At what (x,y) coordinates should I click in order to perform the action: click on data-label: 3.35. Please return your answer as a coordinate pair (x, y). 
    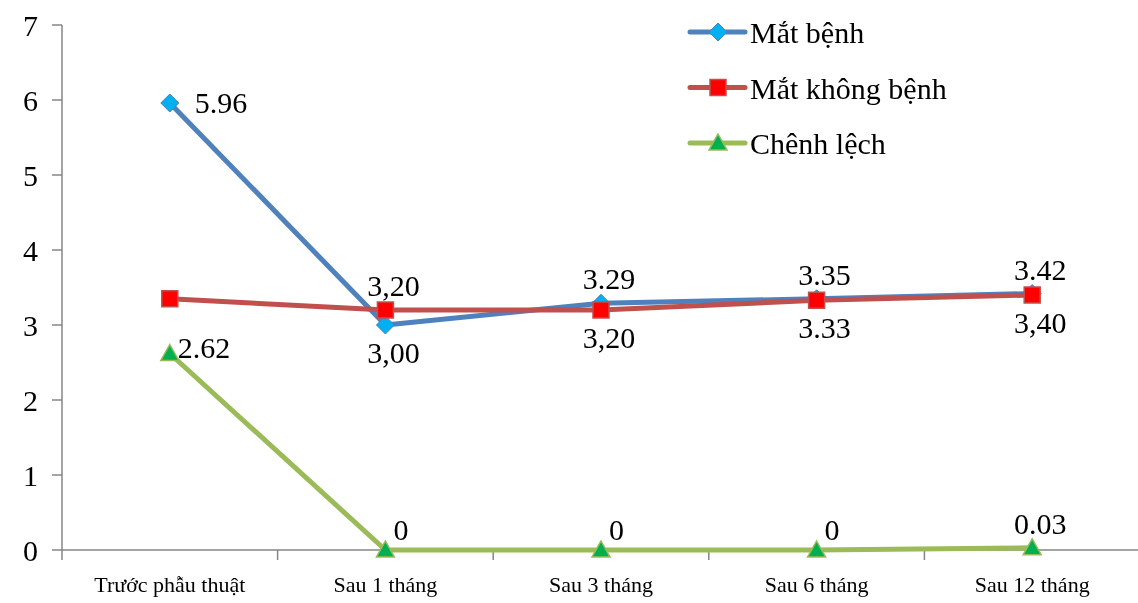
    Looking at the image, I should click on (824, 274).